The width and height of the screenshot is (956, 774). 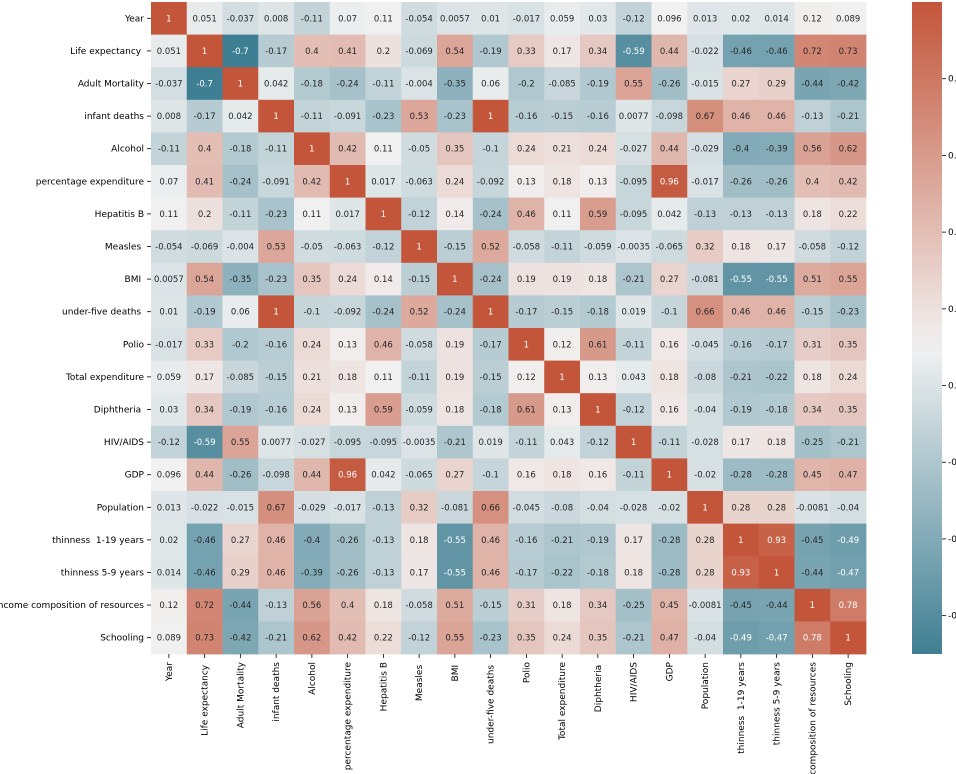 What do you see at coordinates (562, 411) in the screenshot?
I see `heatmap-cell-label: 0.13` at bounding box center [562, 411].